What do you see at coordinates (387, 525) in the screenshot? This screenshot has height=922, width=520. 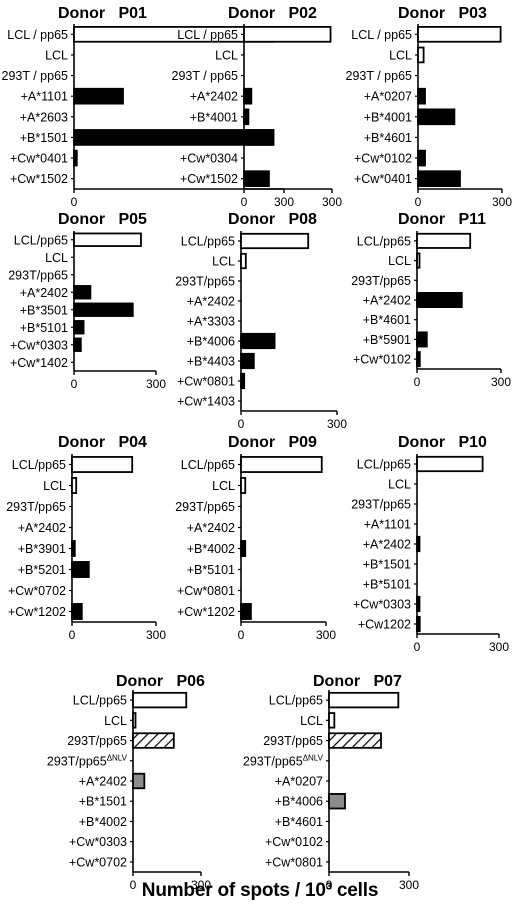 I see `category-label: +A*1101` at bounding box center [387, 525].